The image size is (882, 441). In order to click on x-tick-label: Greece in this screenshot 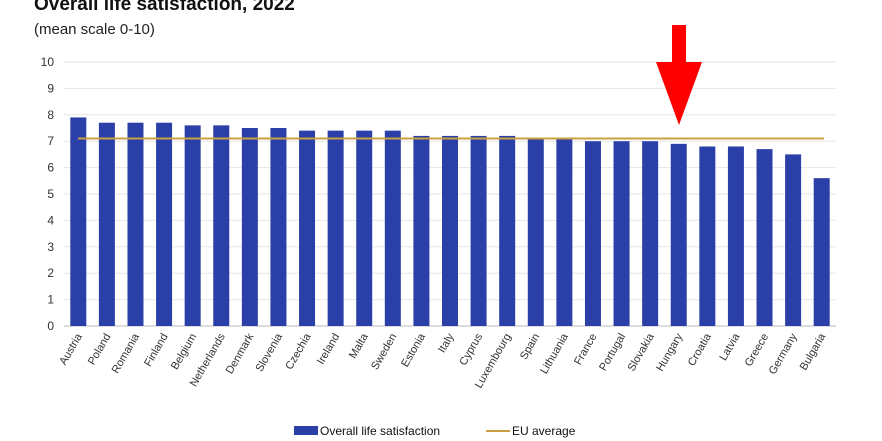, I will do `click(757, 350)`.